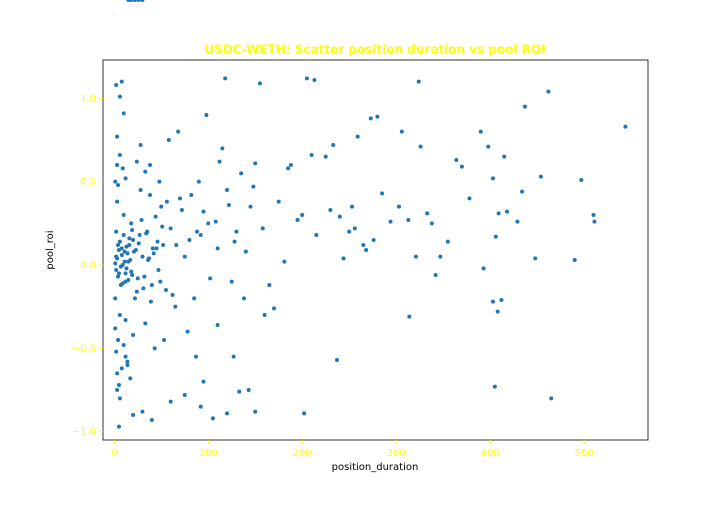  Describe the element at coordinates (88, 265) in the screenshot. I see `y-tick-label: 0.0` at that location.